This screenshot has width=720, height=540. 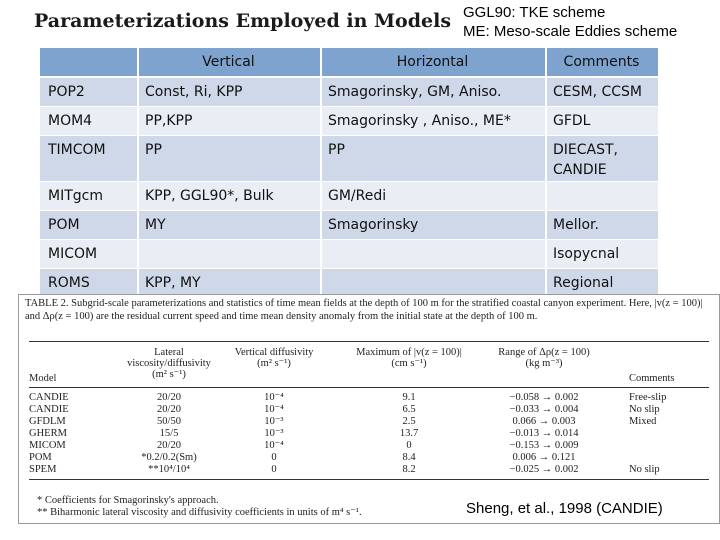 What do you see at coordinates (228, 62) in the screenshot?
I see `header-cell: Vertical` at bounding box center [228, 62].